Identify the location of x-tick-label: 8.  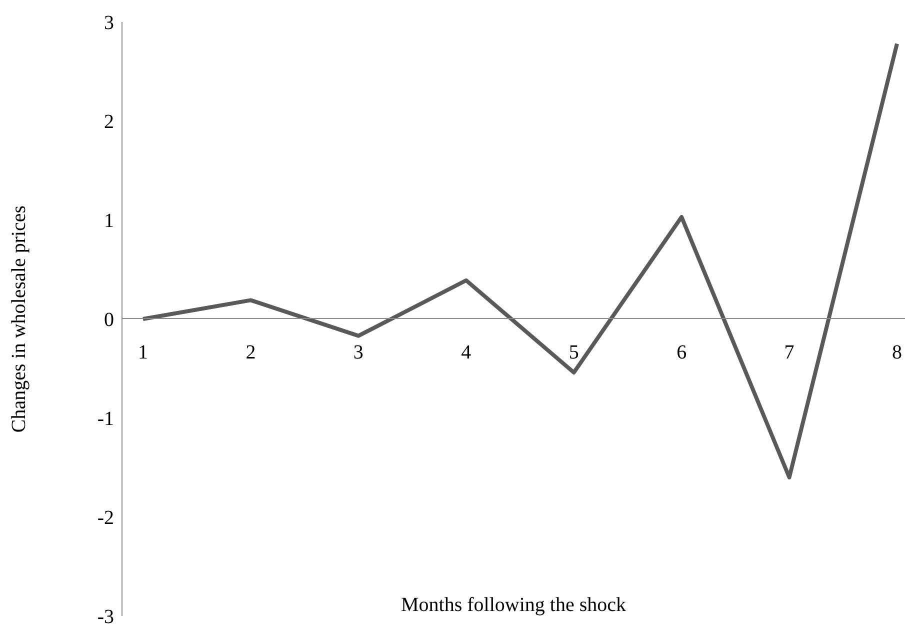
(897, 353).